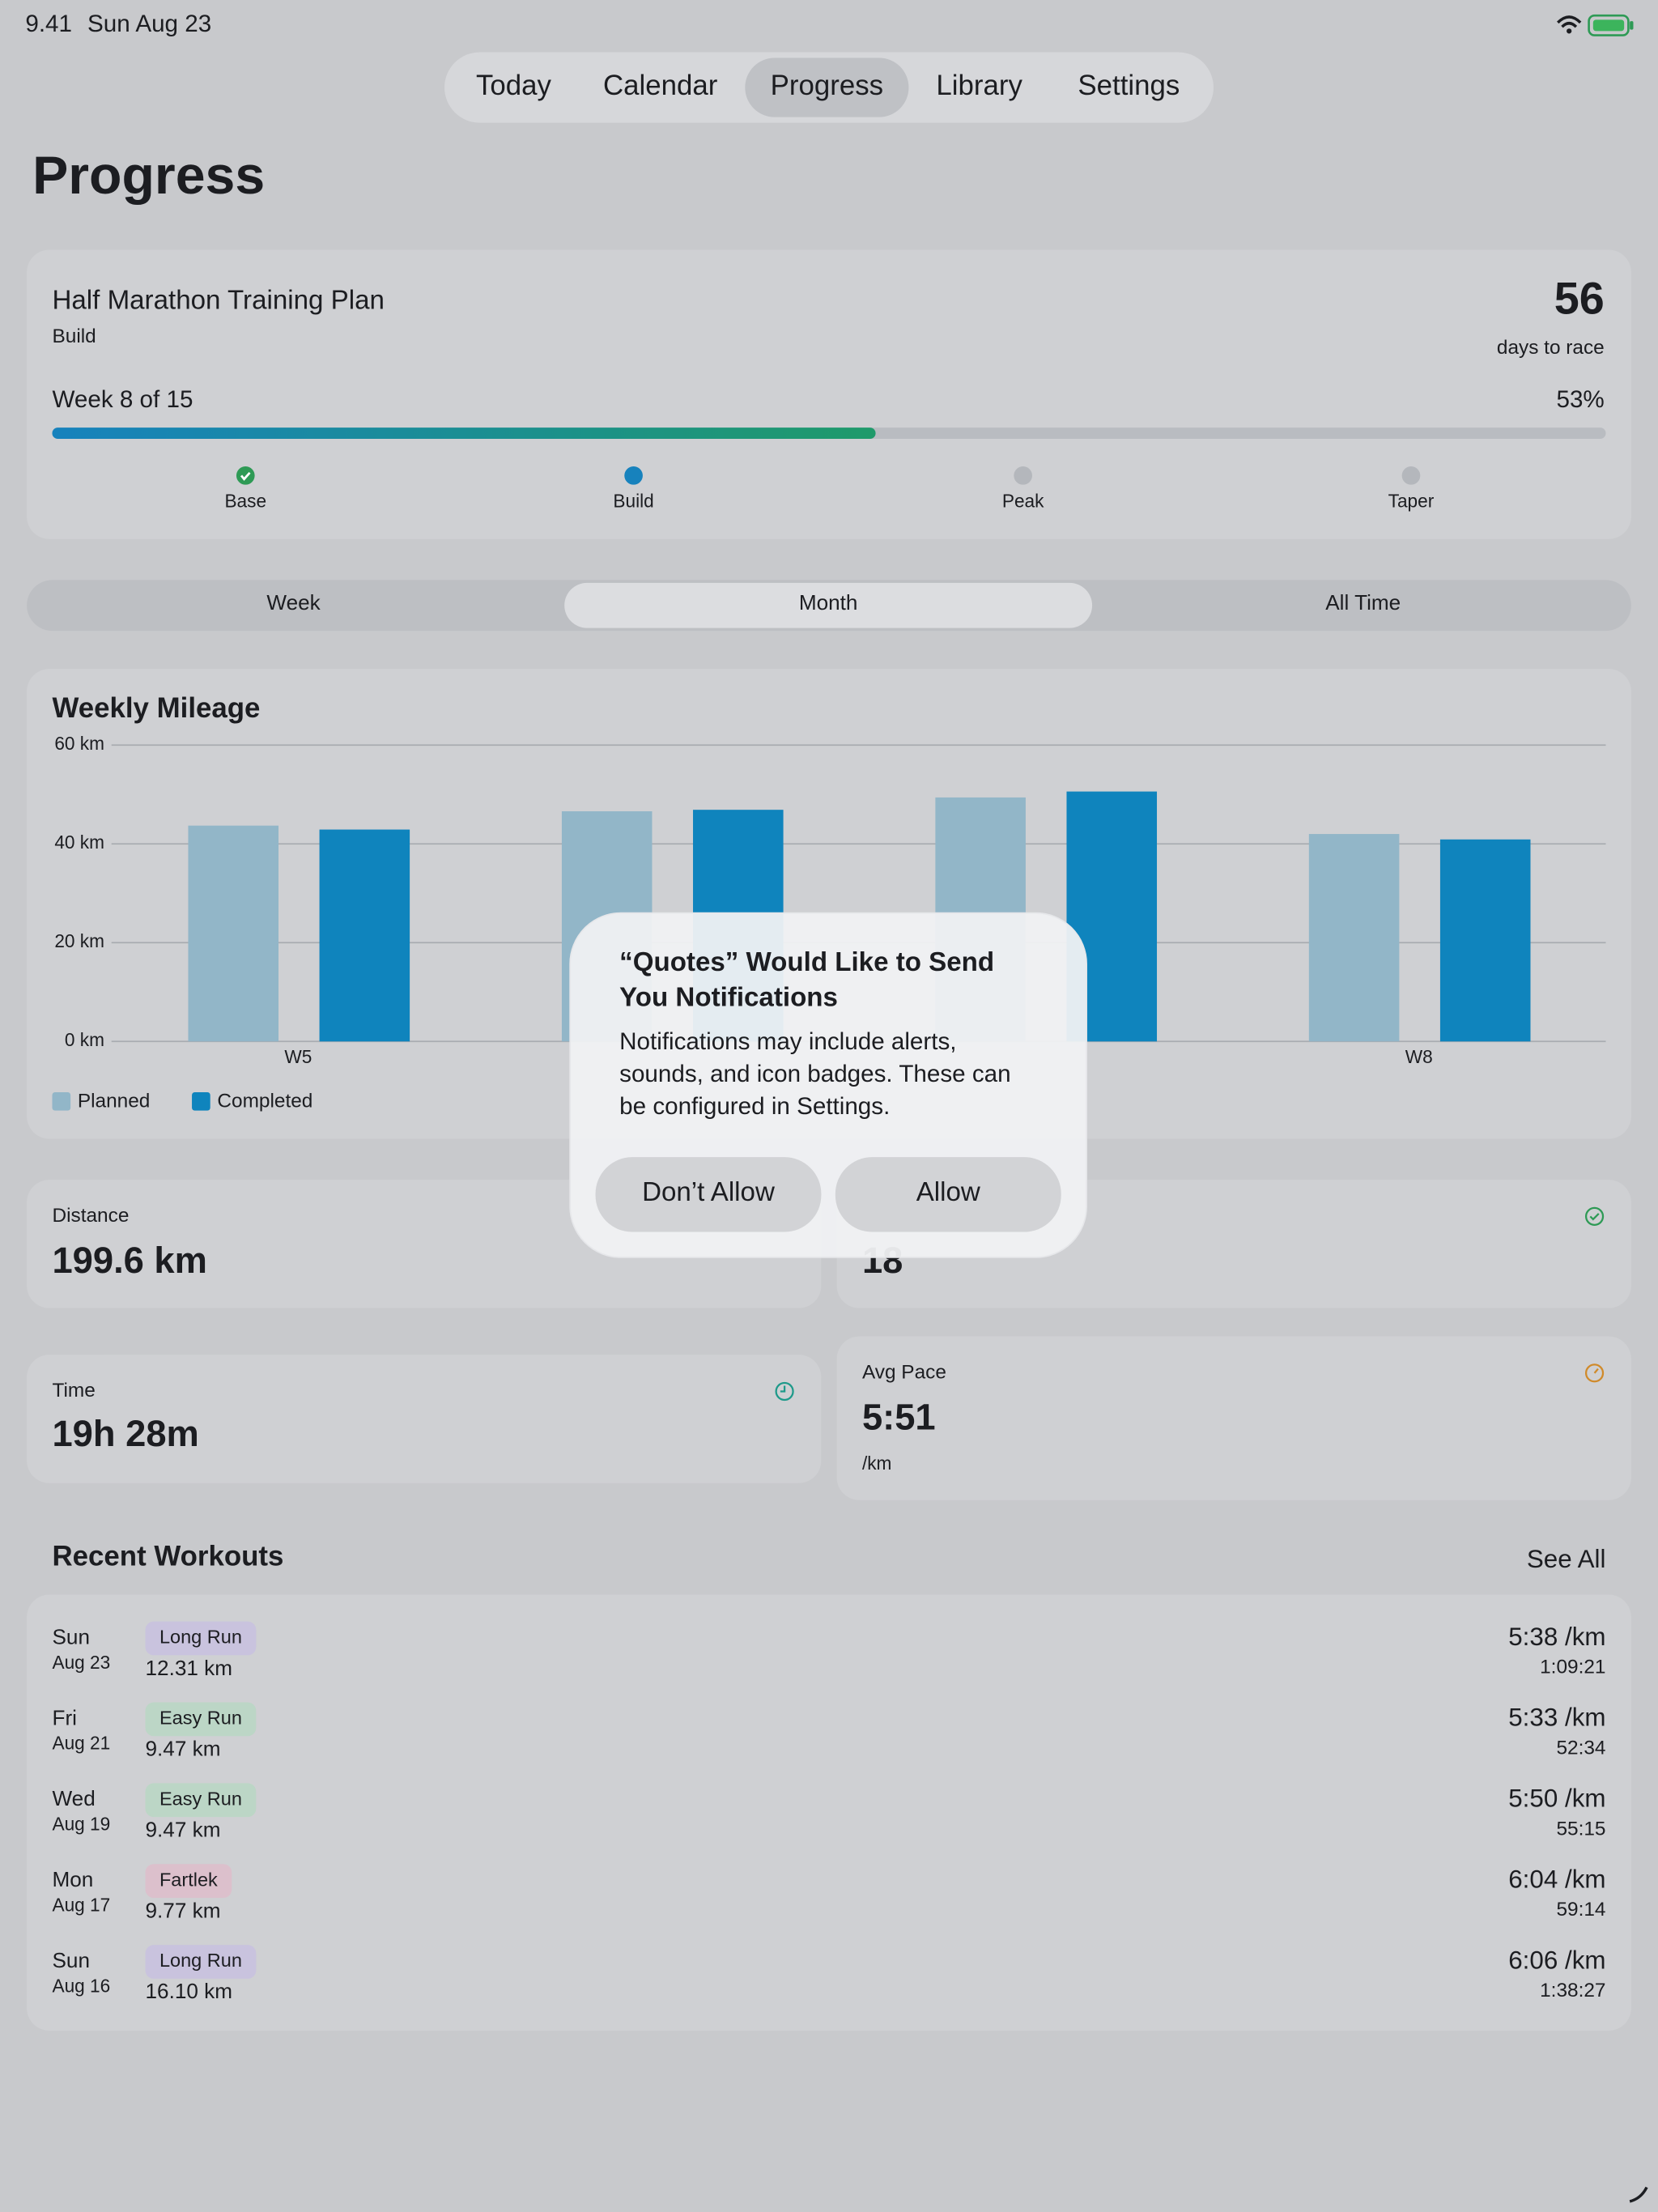 The width and height of the screenshot is (1658, 2212). What do you see at coordinates (1419, 1056) in the screenshot?
I see `x-tick-label: W8` at bounding box center [1419, 1056].